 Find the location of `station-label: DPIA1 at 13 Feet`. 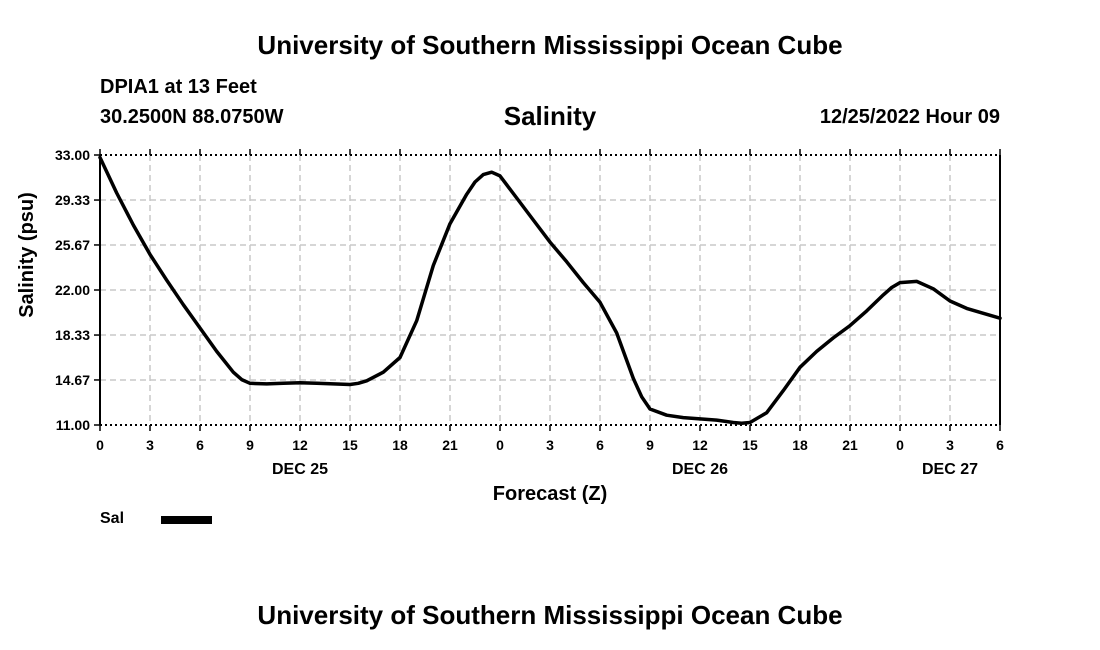

station-label: DPIA1 at 13 Feet is located at coordinates (178, 87).